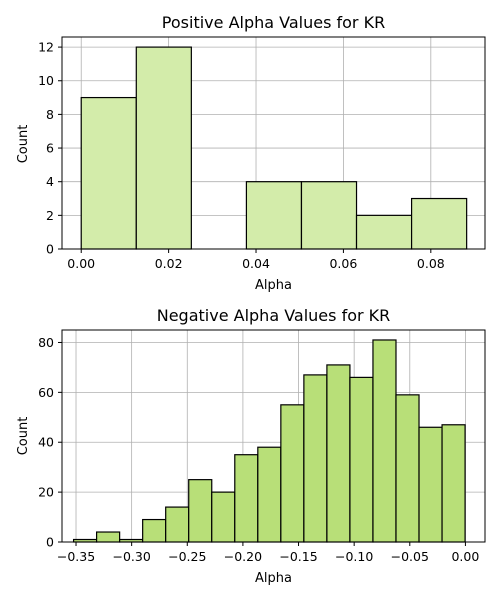  Describe the element at coordinates (243, 556) in the screenshot. I see `x-tick-label: −0.20` at that location.